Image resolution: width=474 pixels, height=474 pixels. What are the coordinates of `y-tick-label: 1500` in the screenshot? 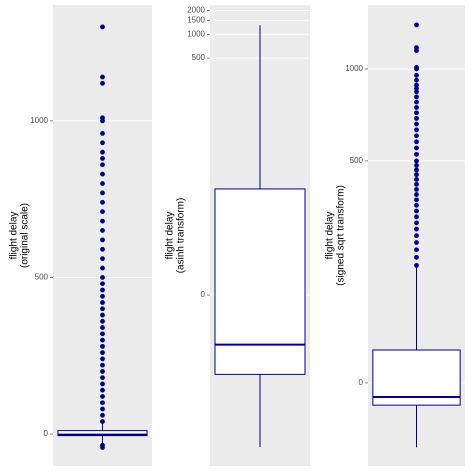 It's located at (196, 20).